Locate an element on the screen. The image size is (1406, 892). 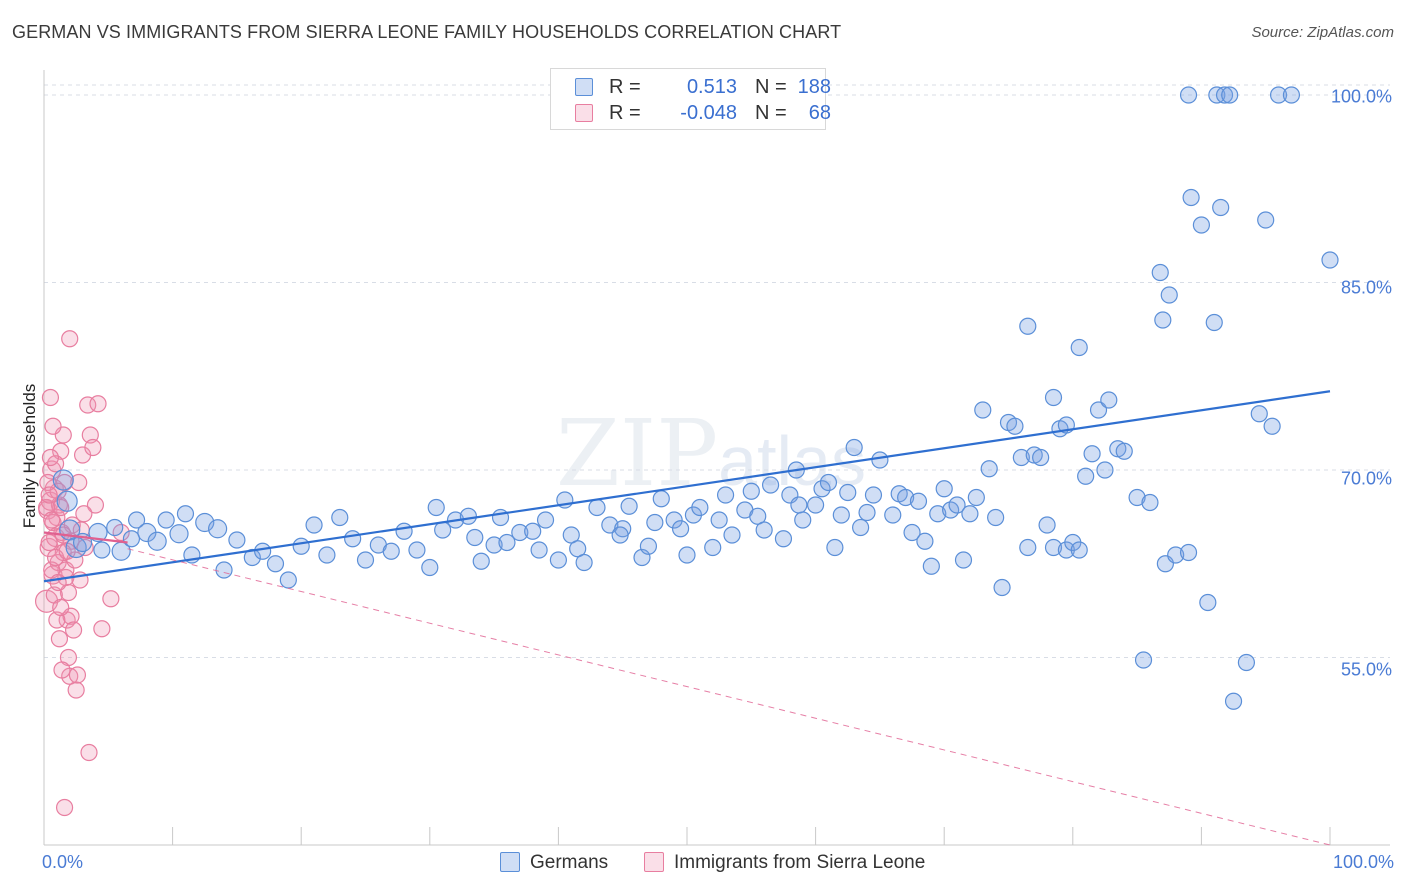
bottom-legend-germans: Germans is located at coordinates (554, 863).